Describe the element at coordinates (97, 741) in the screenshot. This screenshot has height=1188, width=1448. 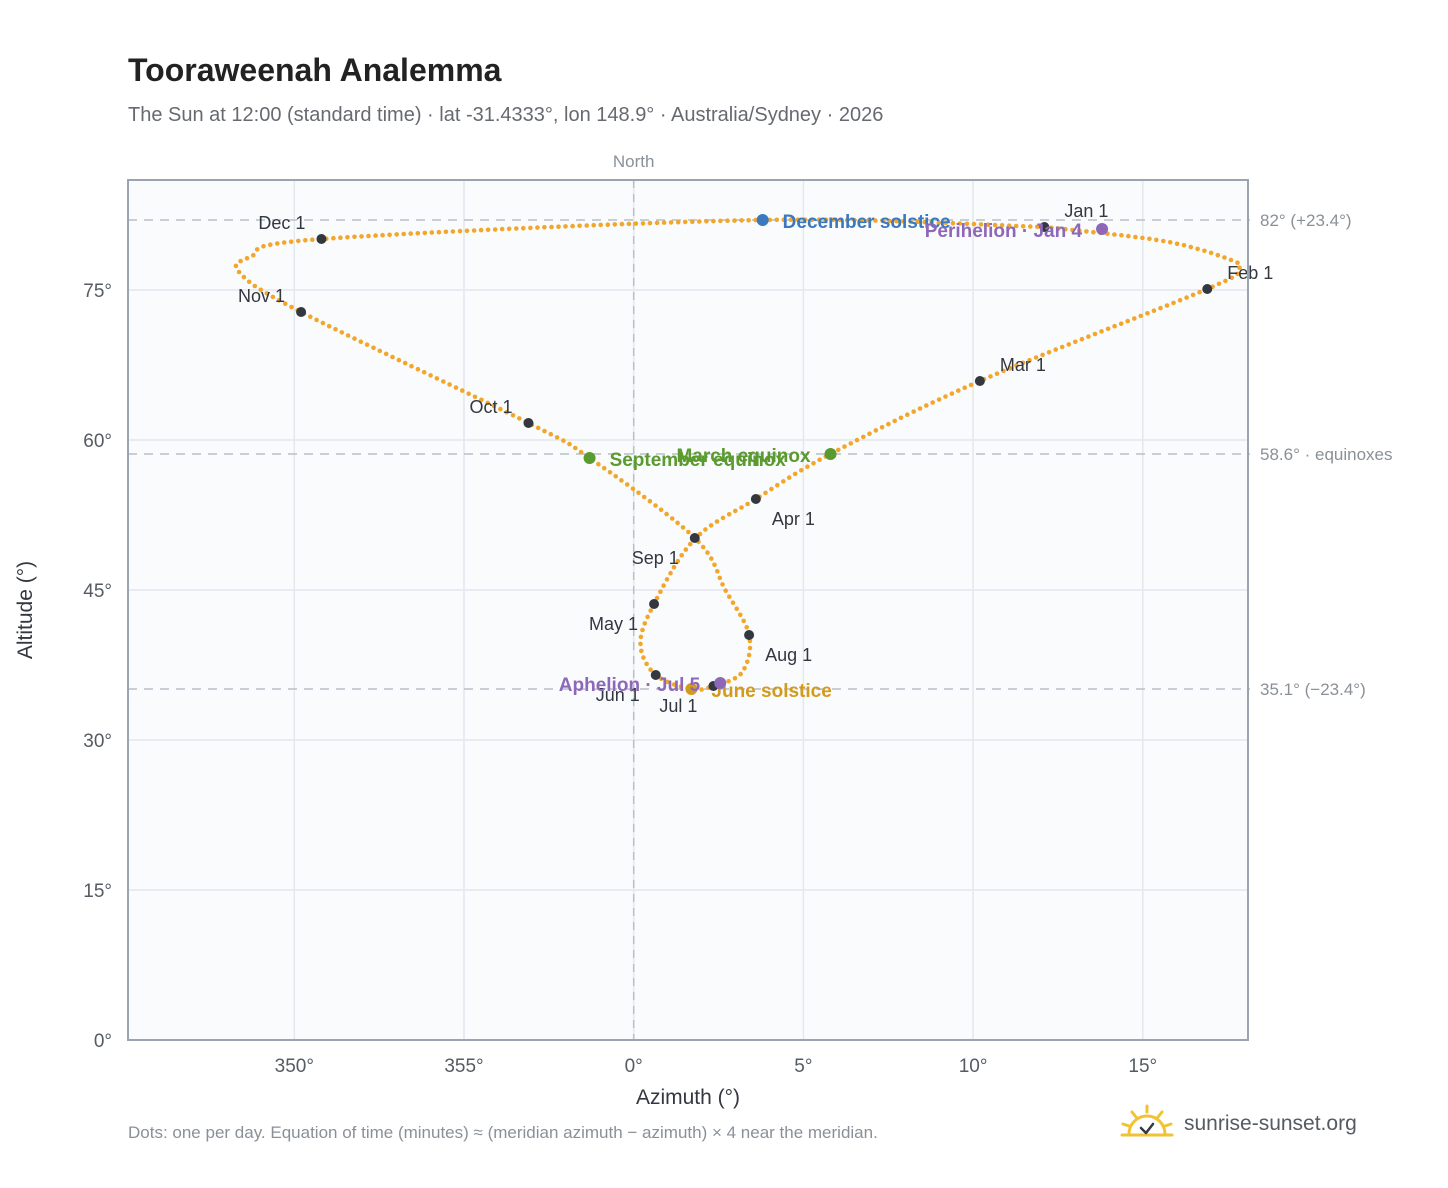
I see `y-tick-label: 30°` at that location.